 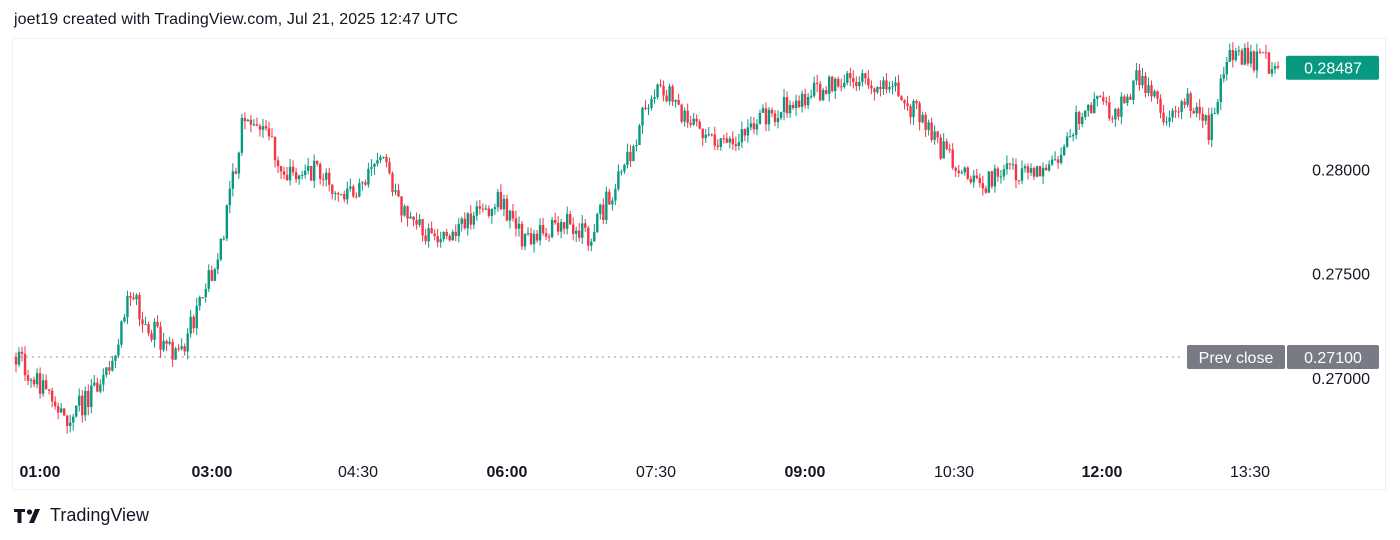 I want to click on footer: TradingView, so click(x=81, y=515).